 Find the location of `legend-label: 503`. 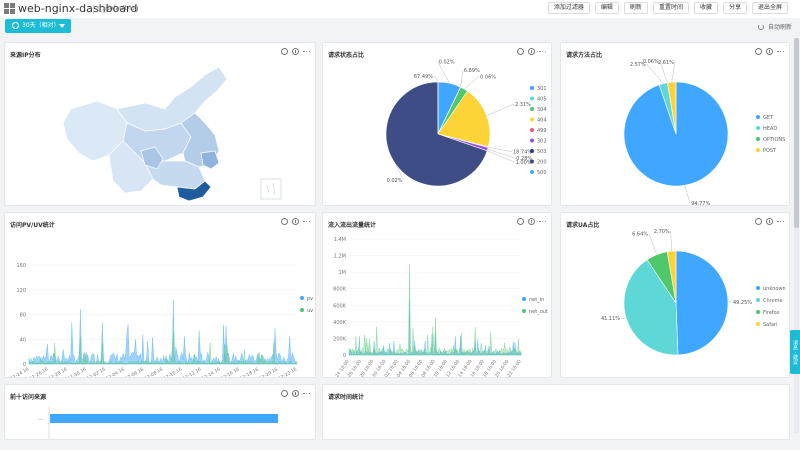

legend-label: 503 is located at coordinates (542, 152).